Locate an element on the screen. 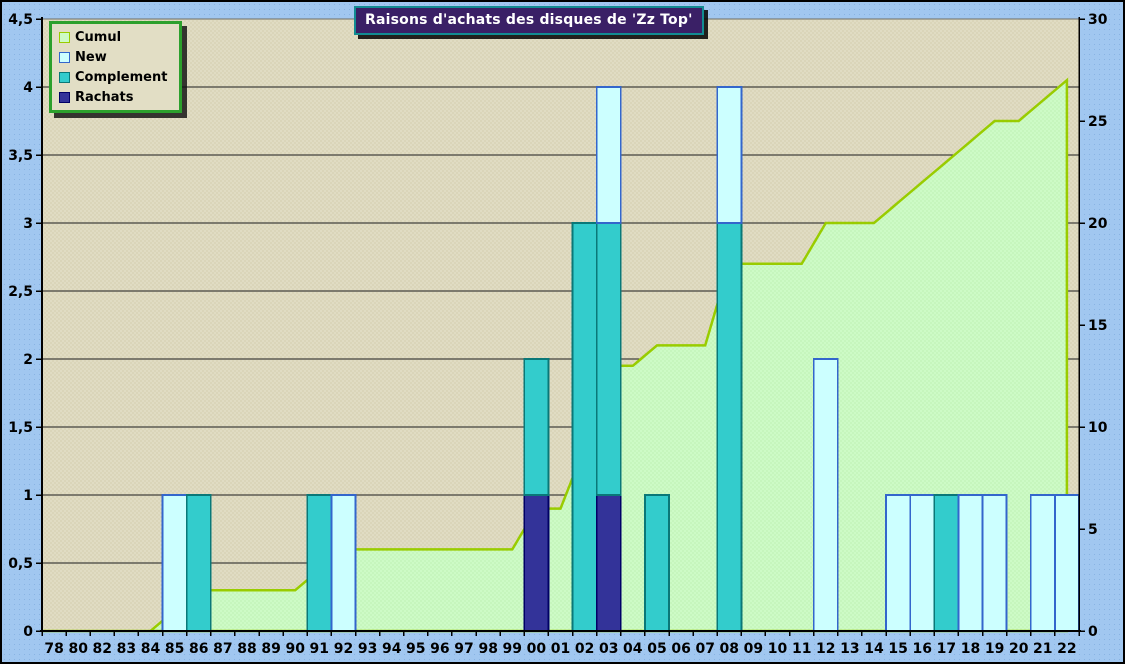  svg-text: 91 is located at coordinates (319, 649).